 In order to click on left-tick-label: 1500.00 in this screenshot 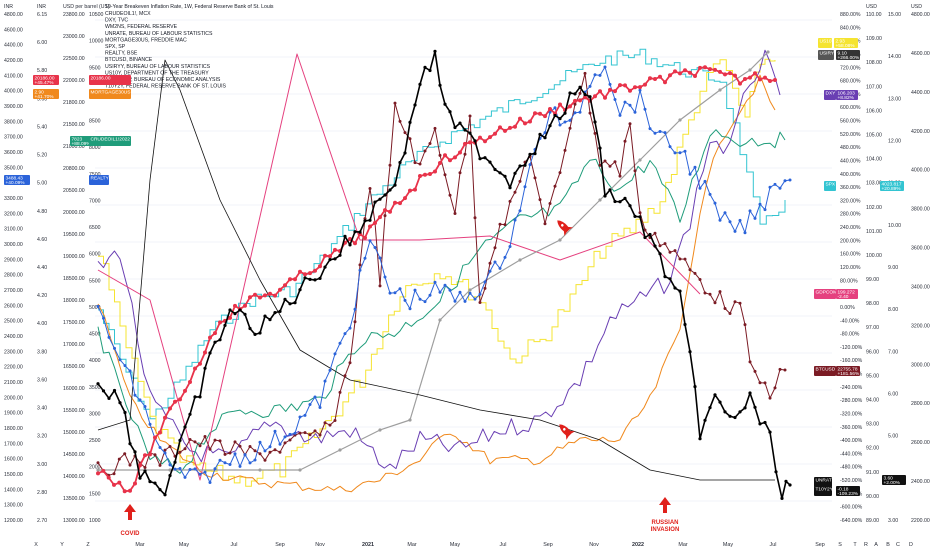, I will do `click(13, 475)`.